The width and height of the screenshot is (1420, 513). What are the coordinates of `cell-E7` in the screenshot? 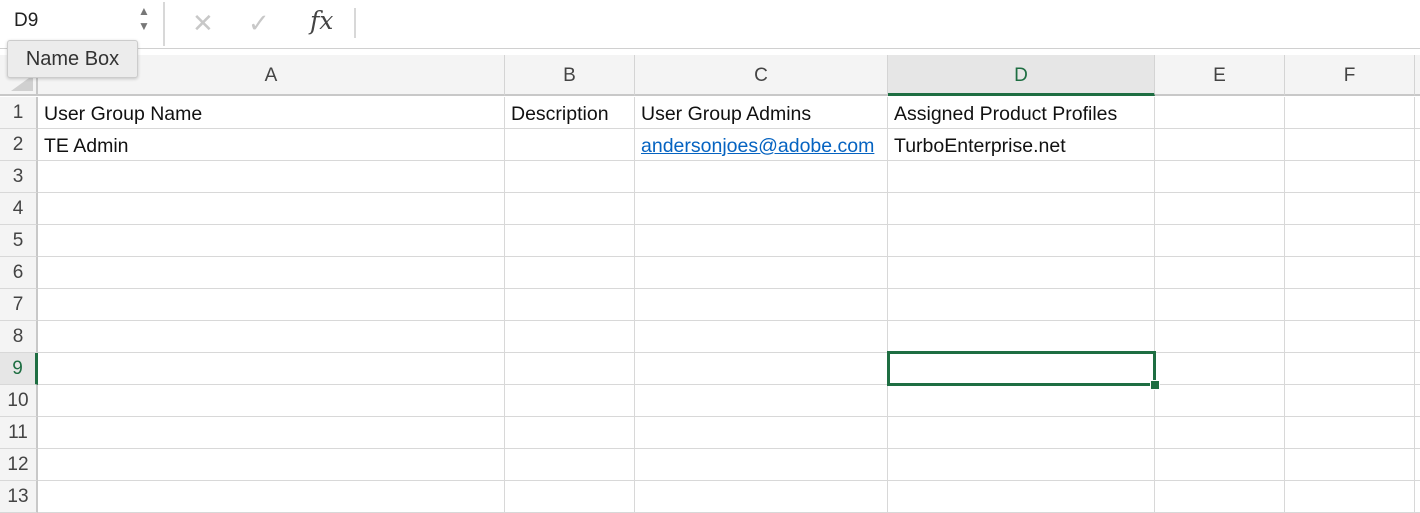 It's located at (1220, 305).